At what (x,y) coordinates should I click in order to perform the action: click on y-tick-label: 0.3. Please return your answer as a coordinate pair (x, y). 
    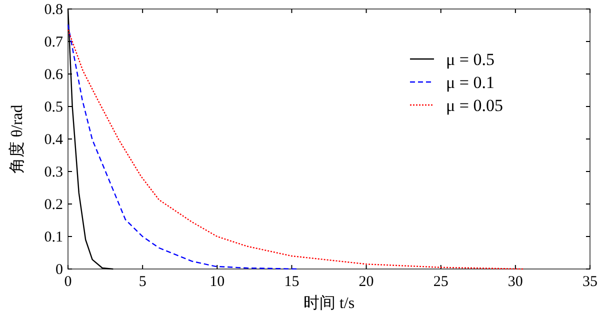
    Looking at the image, I should click on (53, 172).